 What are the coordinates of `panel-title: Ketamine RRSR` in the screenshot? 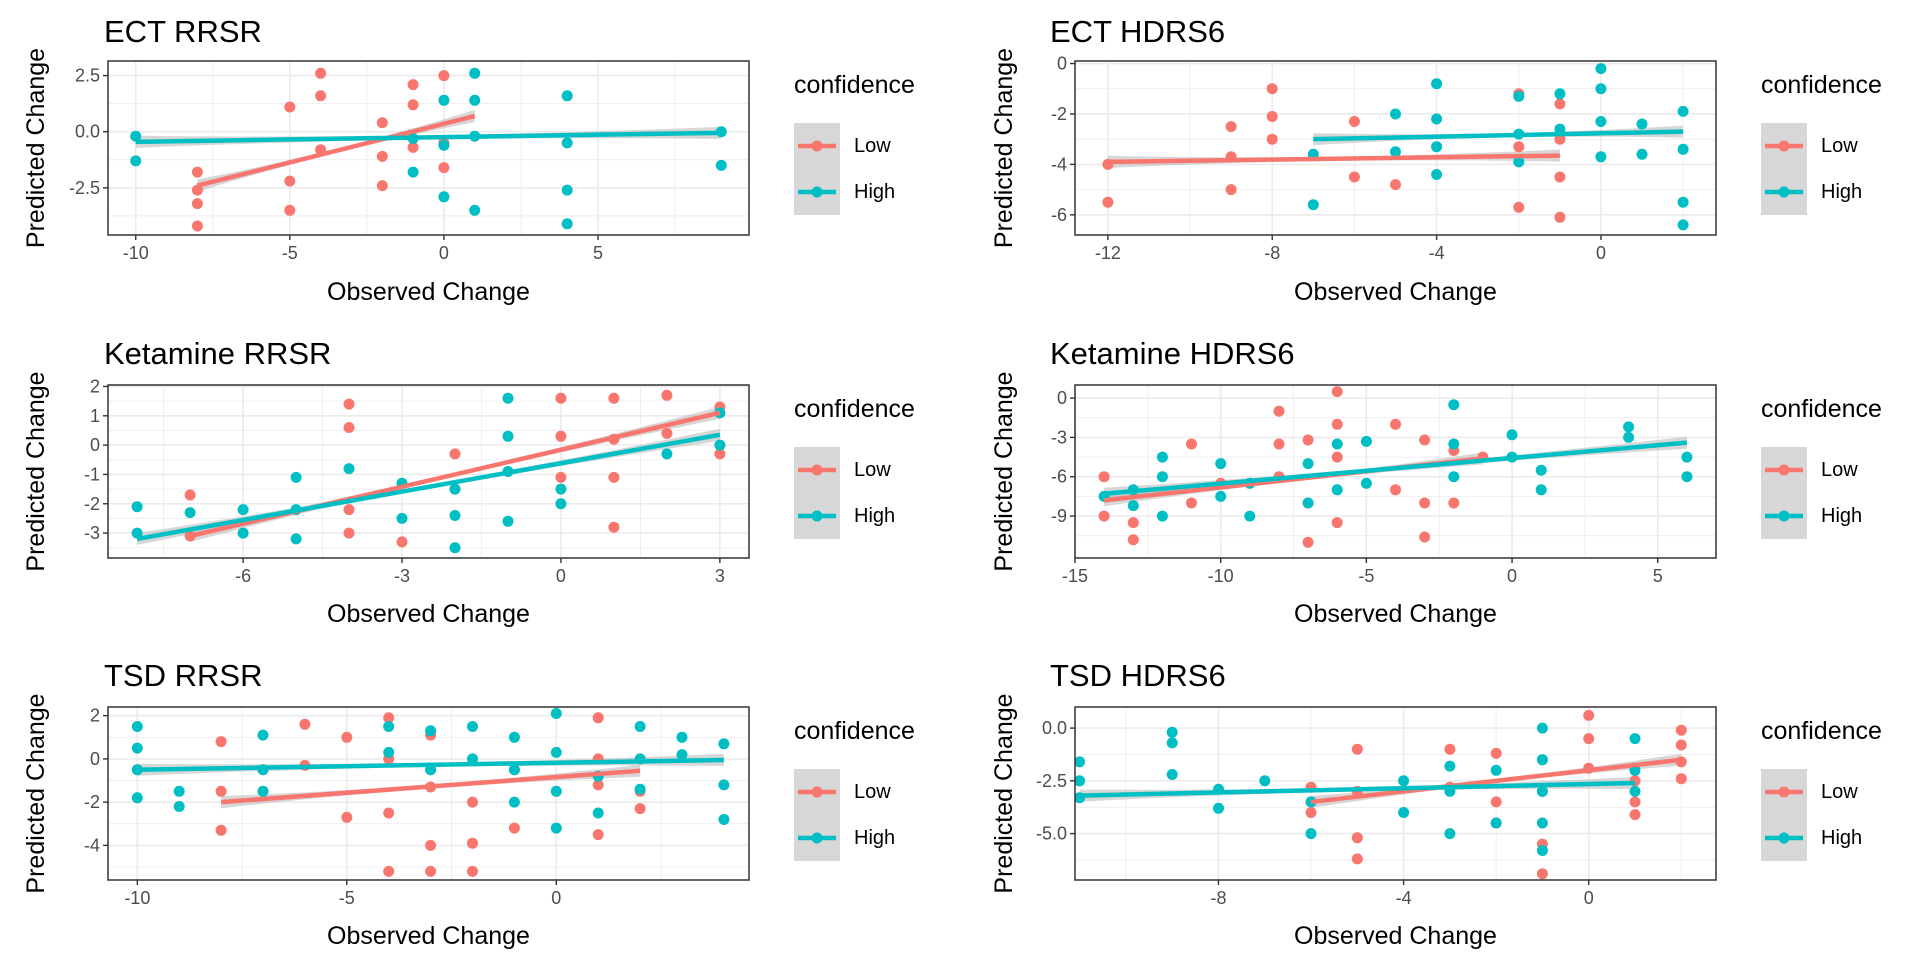 It's located at (217, 353).